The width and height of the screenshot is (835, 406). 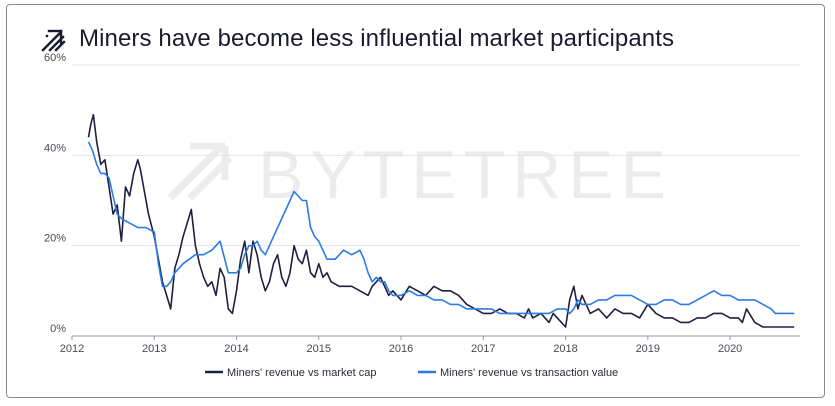 I want to click on x-tick-label: 2013, so click(x=154, y=349).